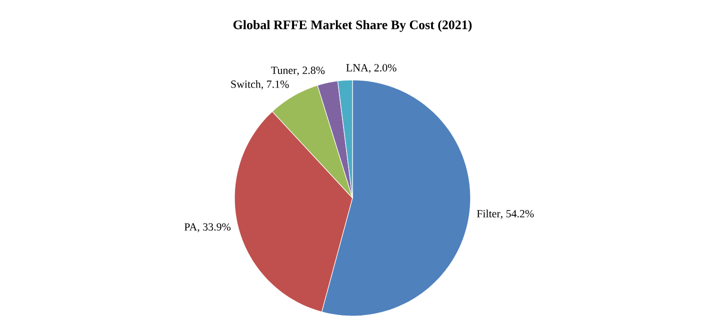  What do you see at coordinates (488, 214) in the screenshot?
I see `slice-label: Filter` at bounding box center [488, 214].